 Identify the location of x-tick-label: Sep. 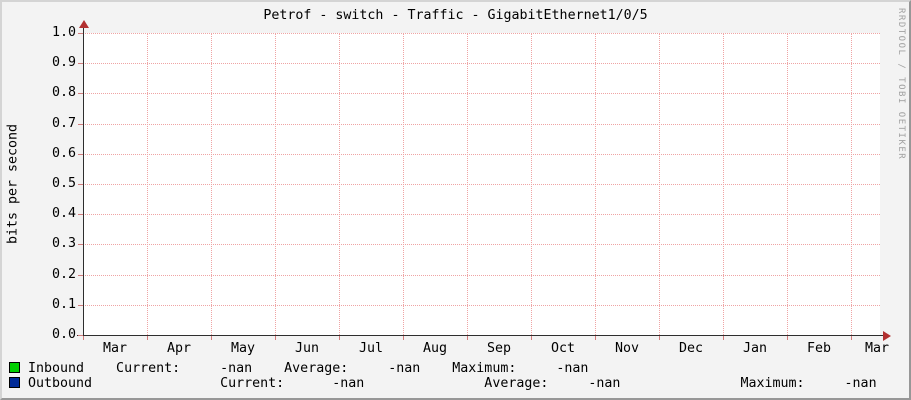
(499, 348).